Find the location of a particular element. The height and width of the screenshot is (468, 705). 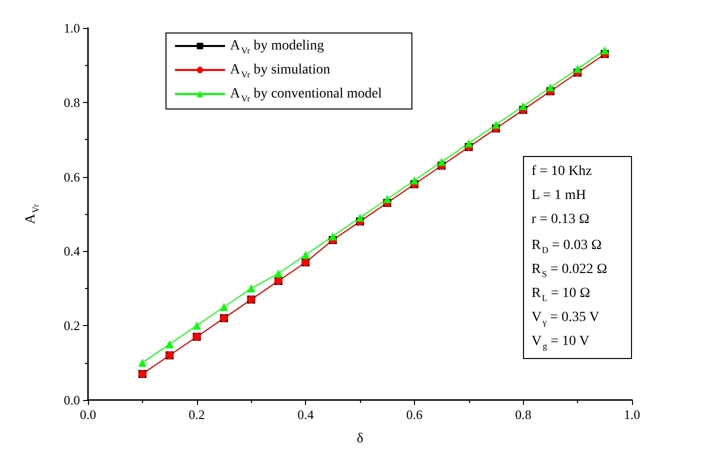

y-tick-label: 0.2 is located at coordinates (72, 326).